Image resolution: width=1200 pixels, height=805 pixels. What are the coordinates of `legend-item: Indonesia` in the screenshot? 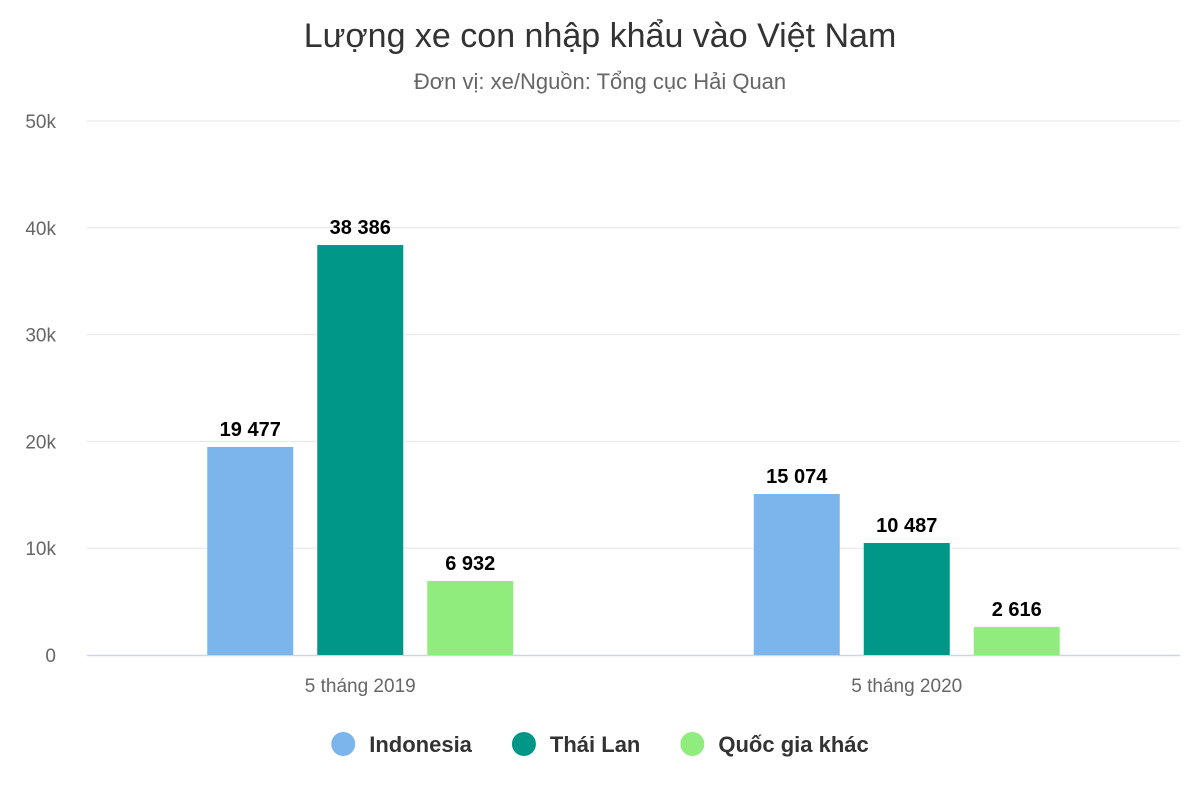 It's located at (402, 744).